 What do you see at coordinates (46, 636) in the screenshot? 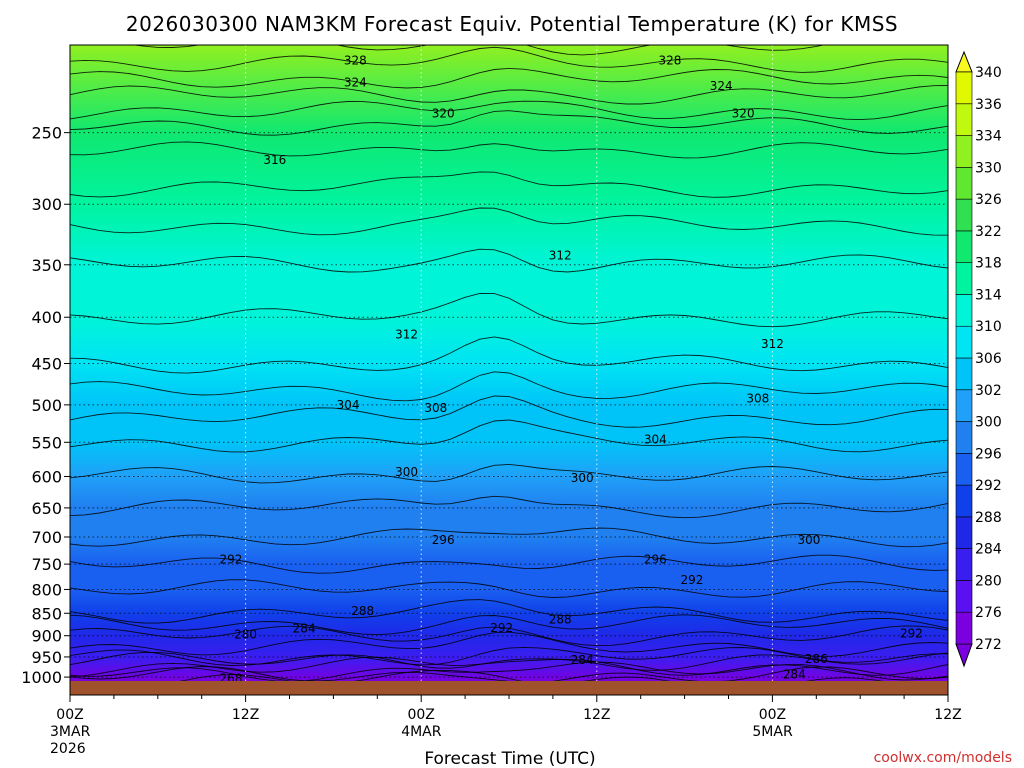
I see `y-tick-label: 900` at bounding box center [46, 636].